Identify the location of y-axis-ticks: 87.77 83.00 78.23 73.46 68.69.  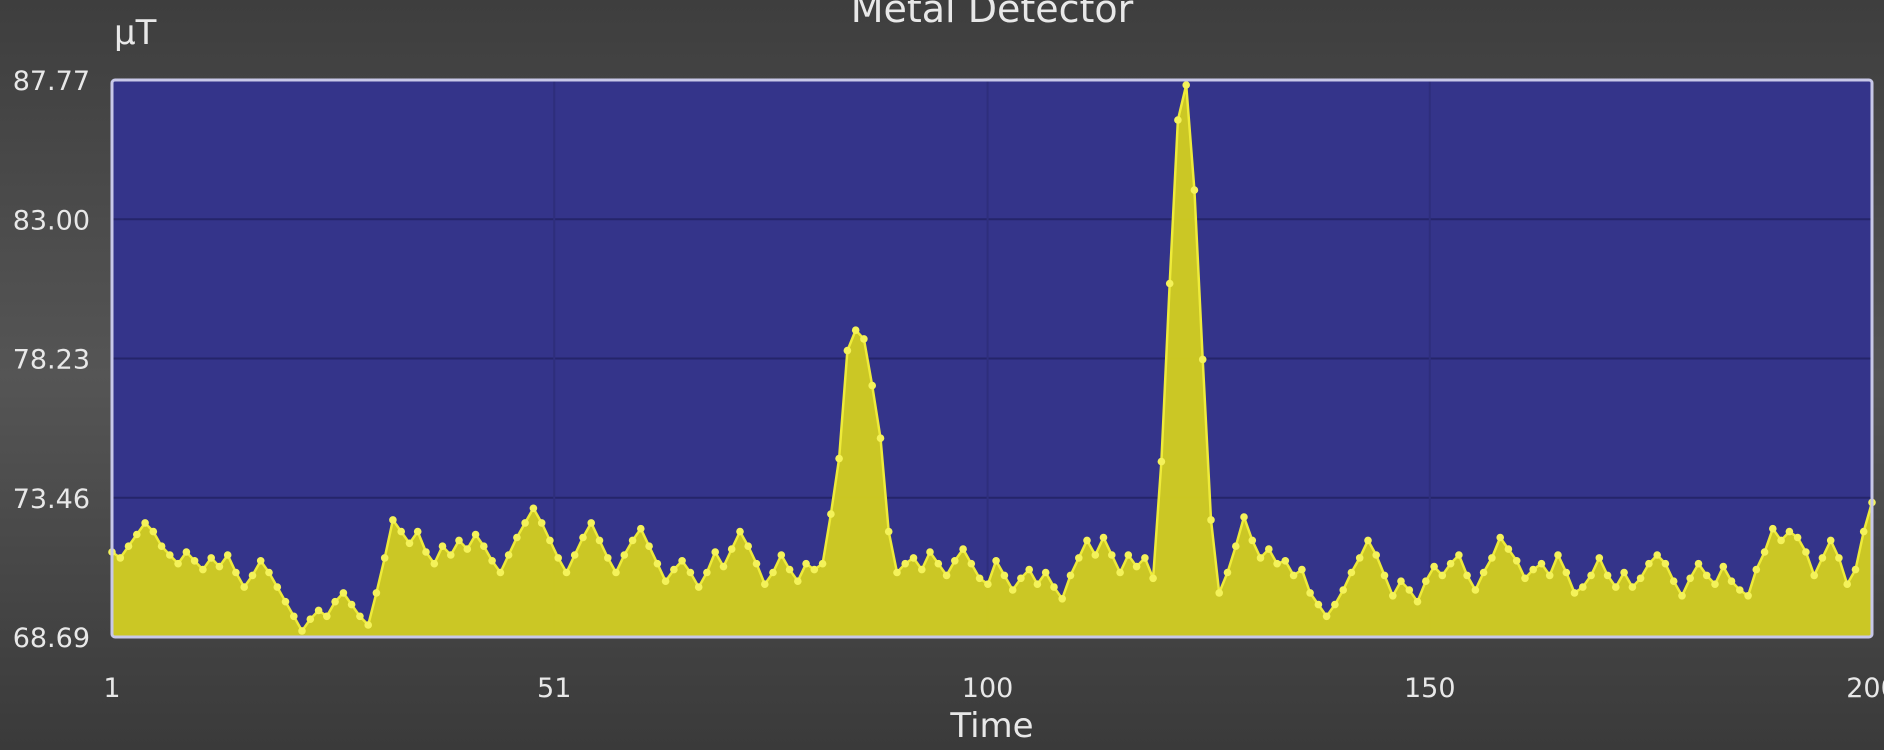
(51, 360).